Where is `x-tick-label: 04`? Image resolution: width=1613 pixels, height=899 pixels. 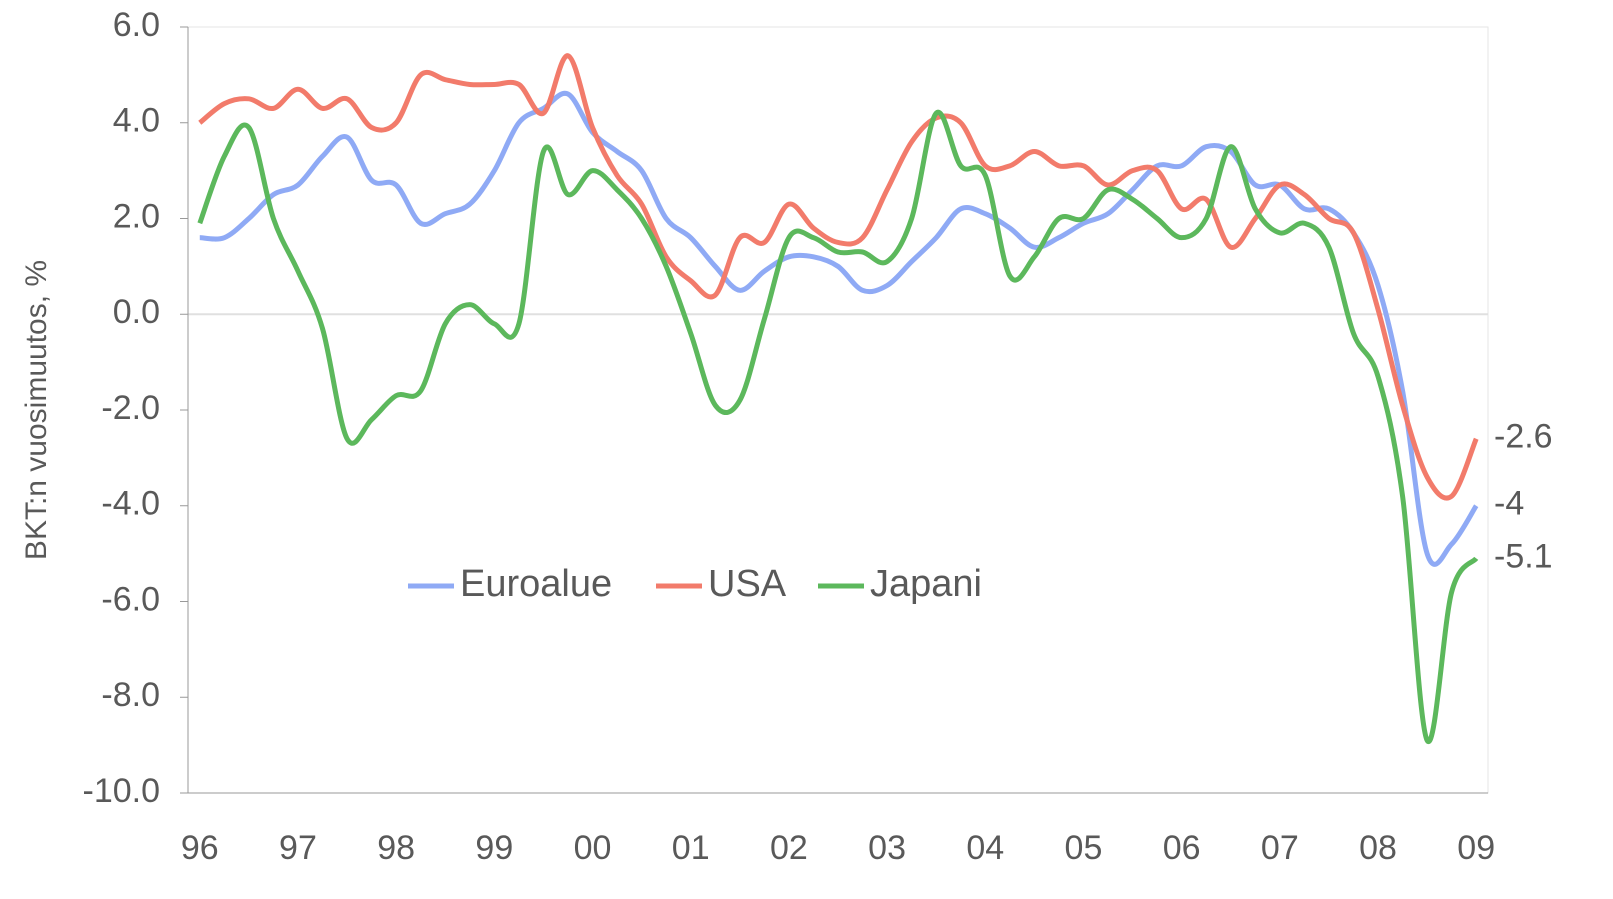
x-tick-label: 04 is located at coordinates (985, 848).